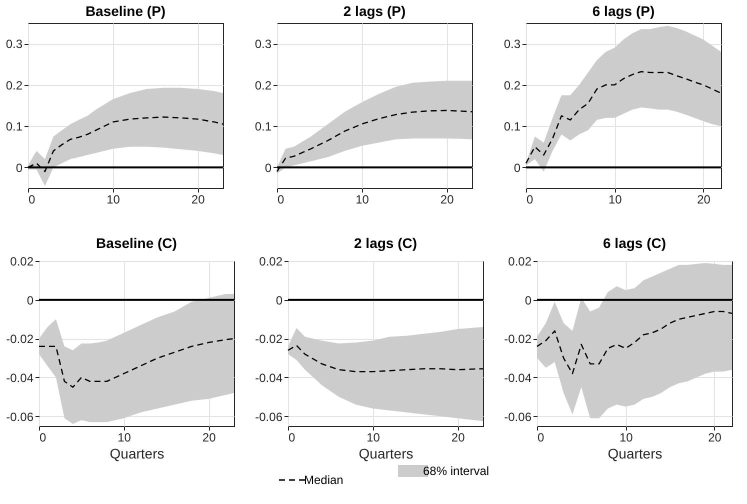  Describe the element at coordinates (136, 243) in the screenshot. I see `chart-title: Baseline (C)` at that location.